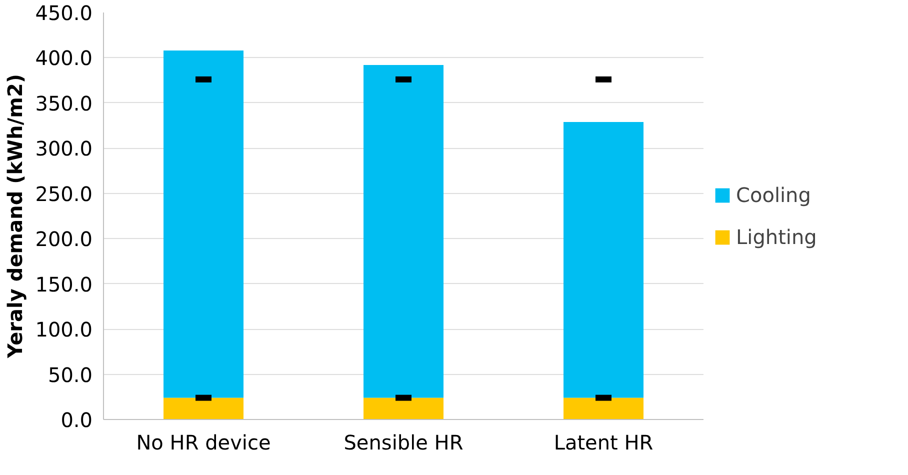 The image size is (908, 475). Describe the element at coordinates (70, 374) in the screenshot. I see `y-tick-label: 50.0` at that location.